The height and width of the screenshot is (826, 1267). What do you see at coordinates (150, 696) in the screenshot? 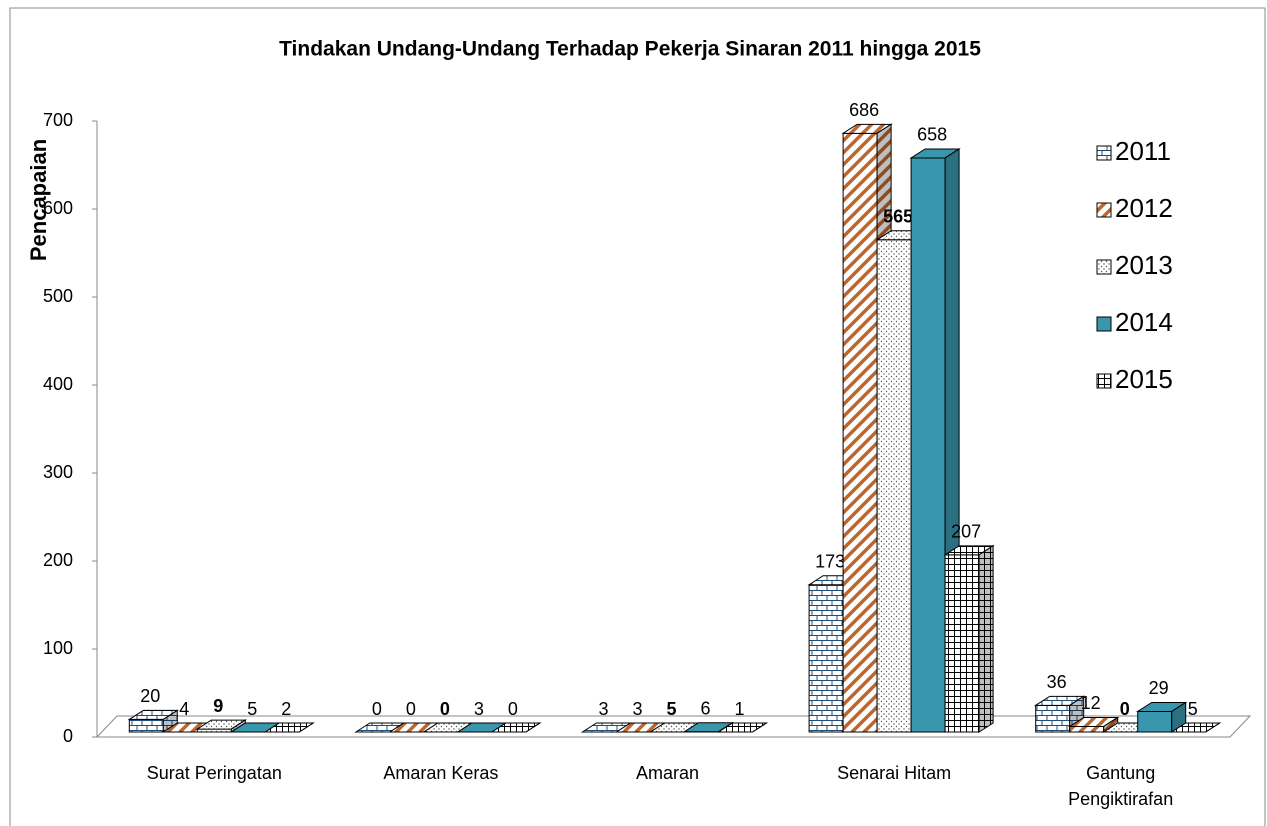
I see `data-label: 20` at bounding box center [150, 696].